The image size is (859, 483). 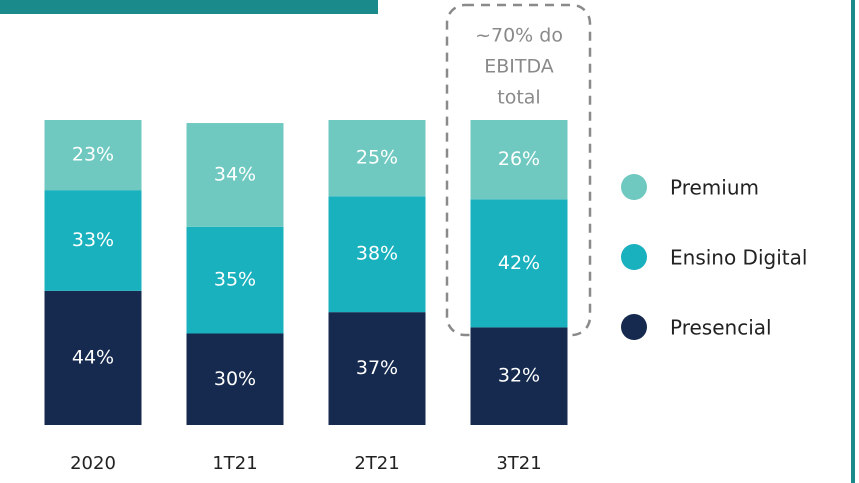 I want to click on value-label: 38%, so click(x=377, y=254).